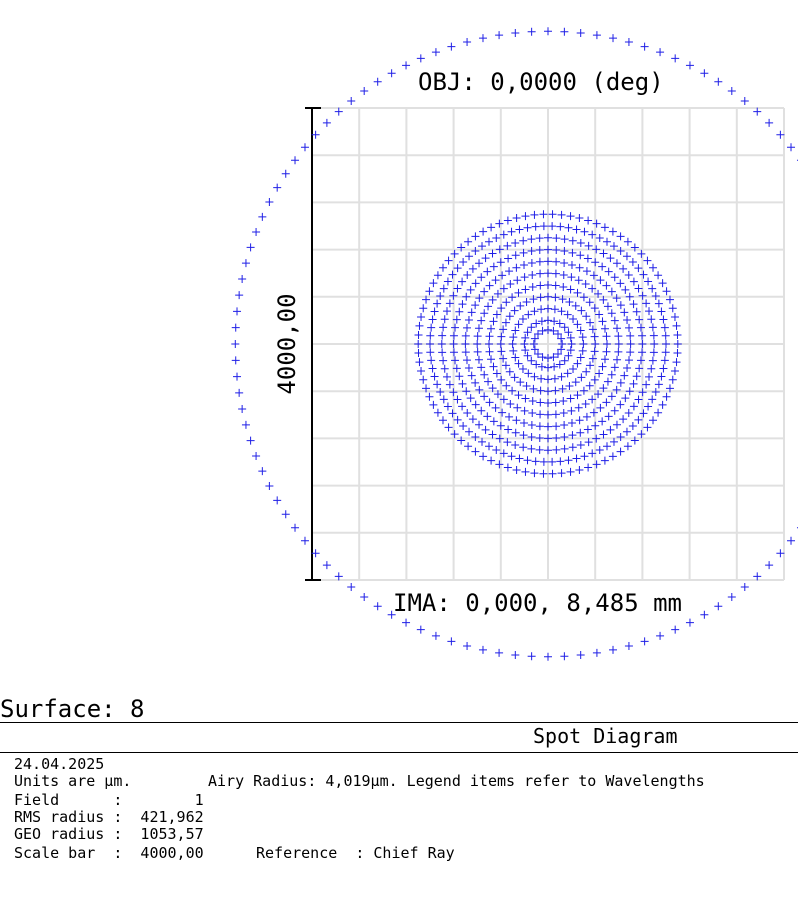 This screenshot has width=798, height=901. What do you see at coordinates (109, 853) in the screenshot?
I see `info-scale: Scale bar : 4000,00` at bounding box center [109, 853].